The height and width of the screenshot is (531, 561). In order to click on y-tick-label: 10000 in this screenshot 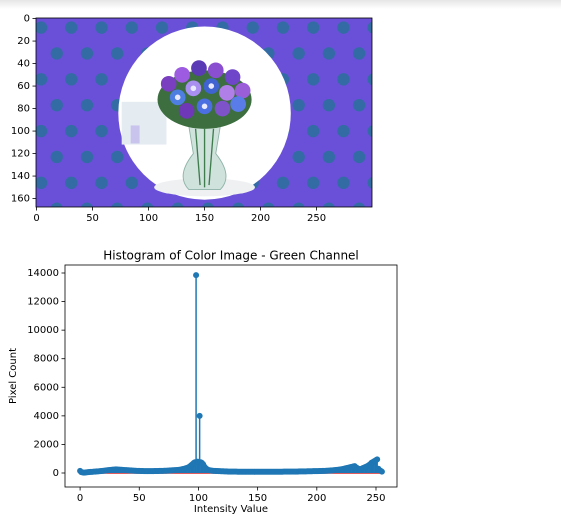, I will do `click(43, 330)`.